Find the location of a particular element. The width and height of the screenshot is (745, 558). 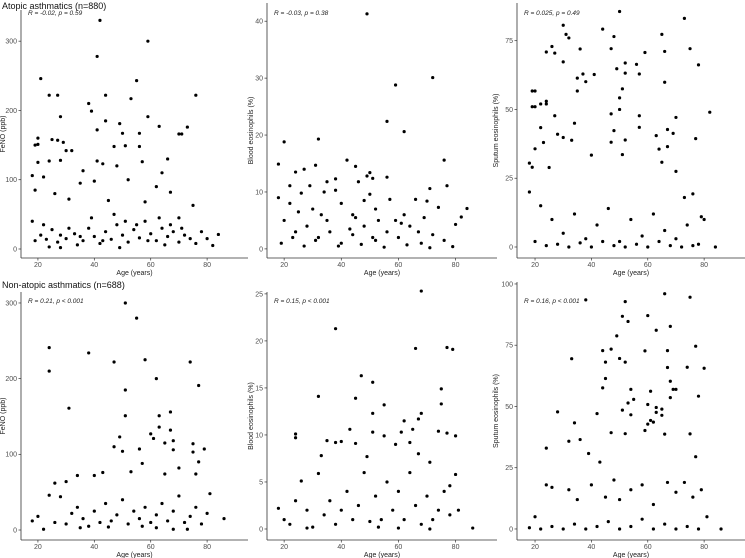

y-axis-label: Blood eosinophils (%) is located at coordinates (251, 131).